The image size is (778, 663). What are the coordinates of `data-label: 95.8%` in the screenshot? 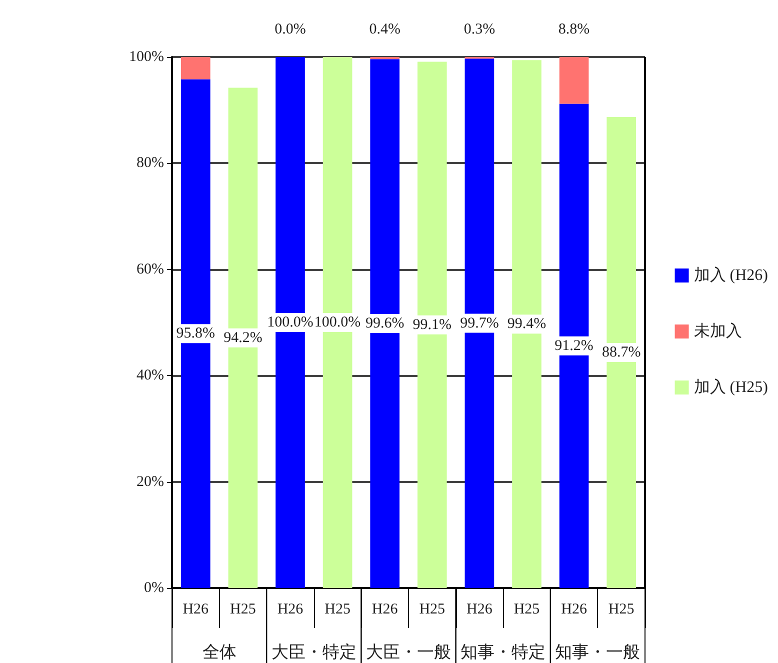 It's located at (196, 334).